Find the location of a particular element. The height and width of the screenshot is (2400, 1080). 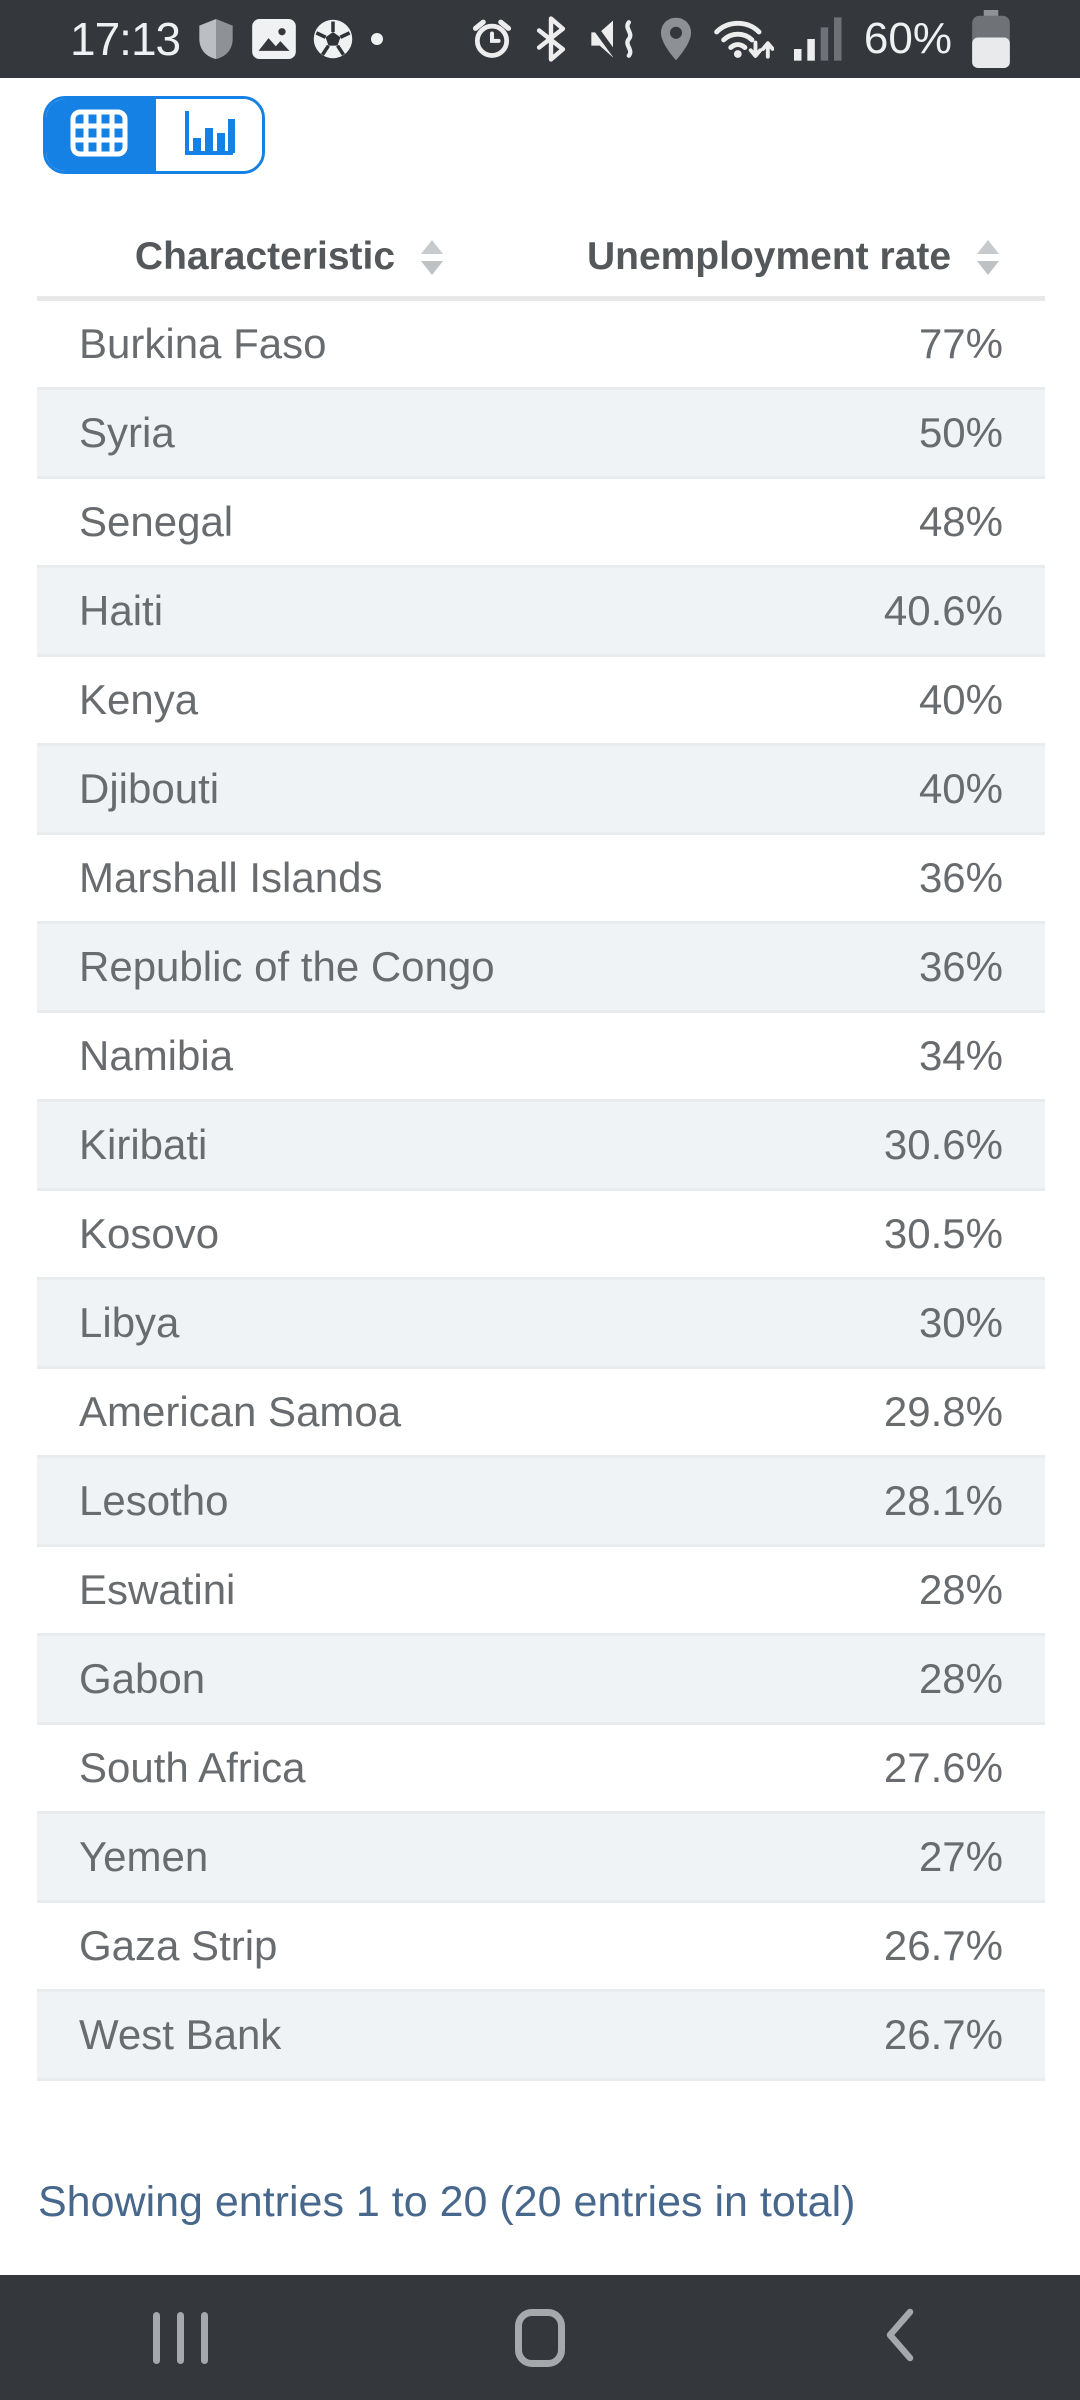

back-button is located at coordinates (900, 2337).